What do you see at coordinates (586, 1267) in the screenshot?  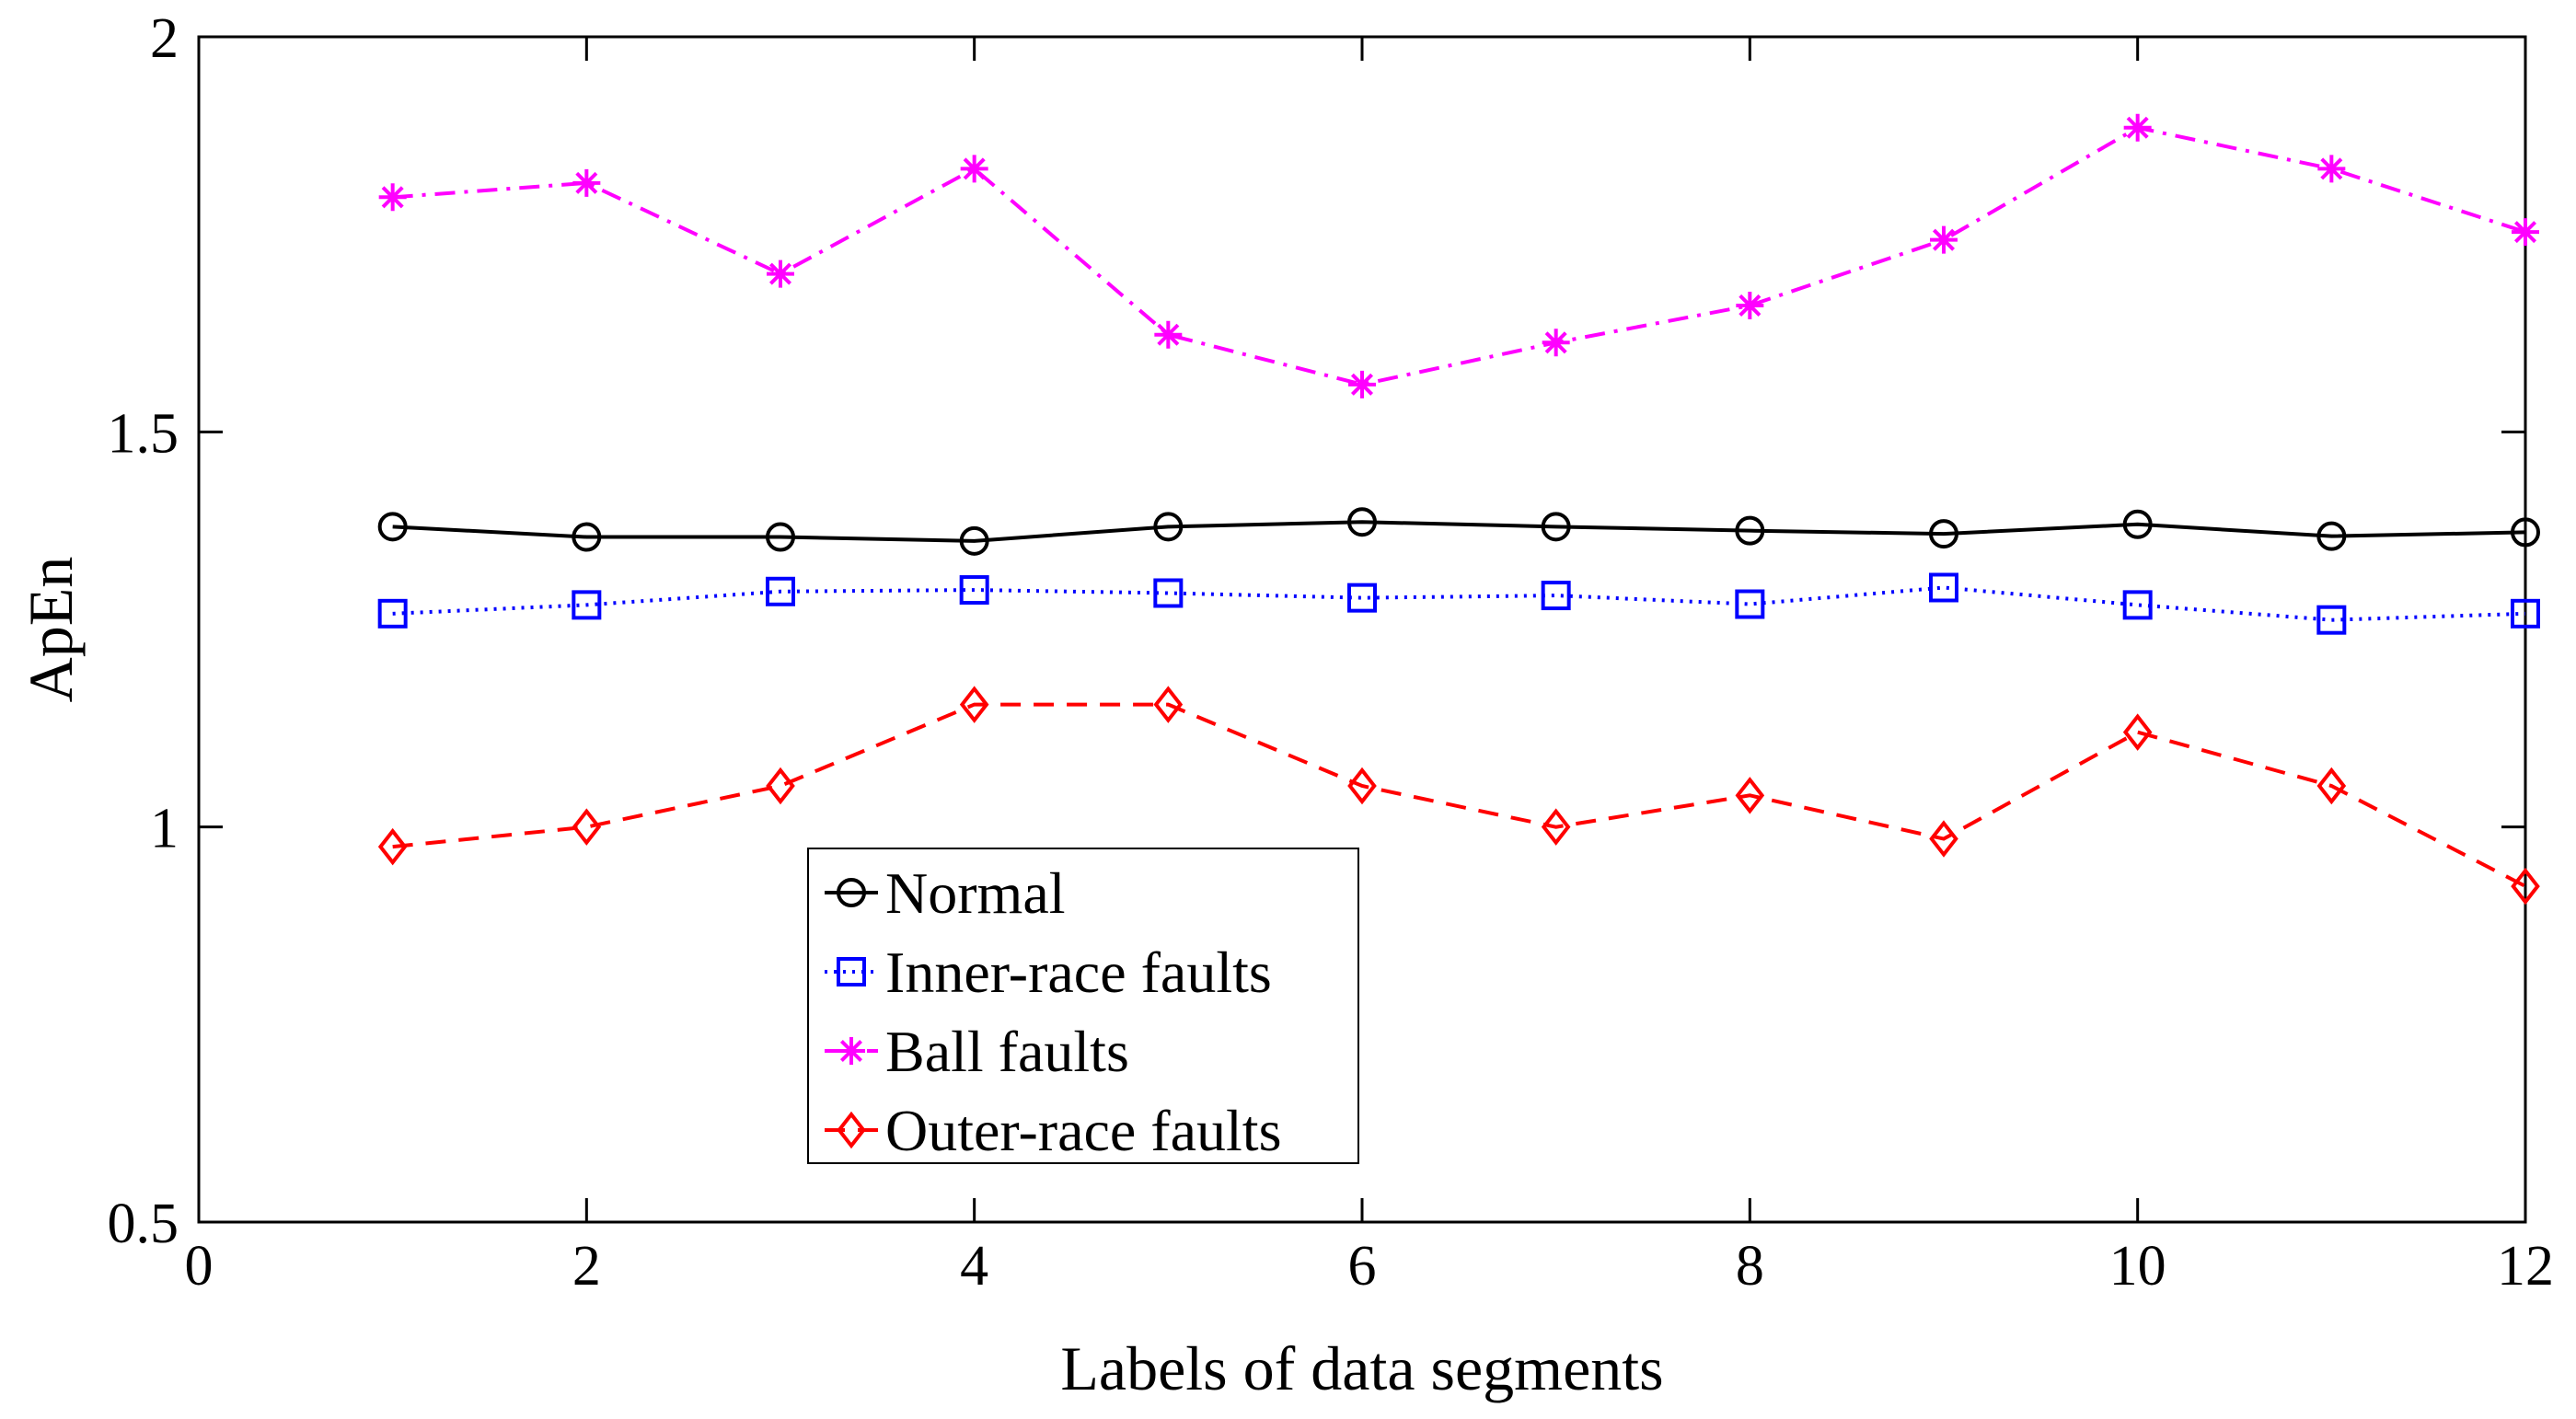 I see `x-tick-label: 2` at bounding box center [586, 1267].